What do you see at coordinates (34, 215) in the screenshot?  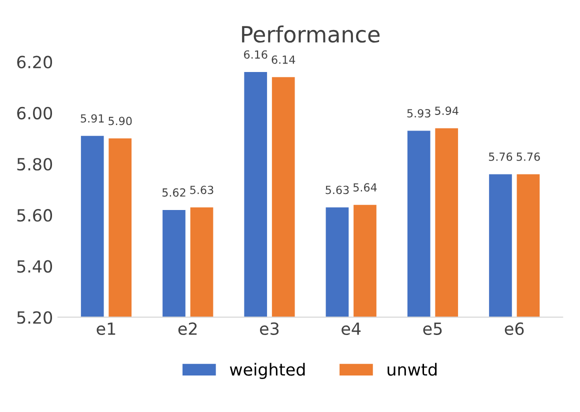 I see `y-tick-label: 5.60` at bounding box center [34, 215].